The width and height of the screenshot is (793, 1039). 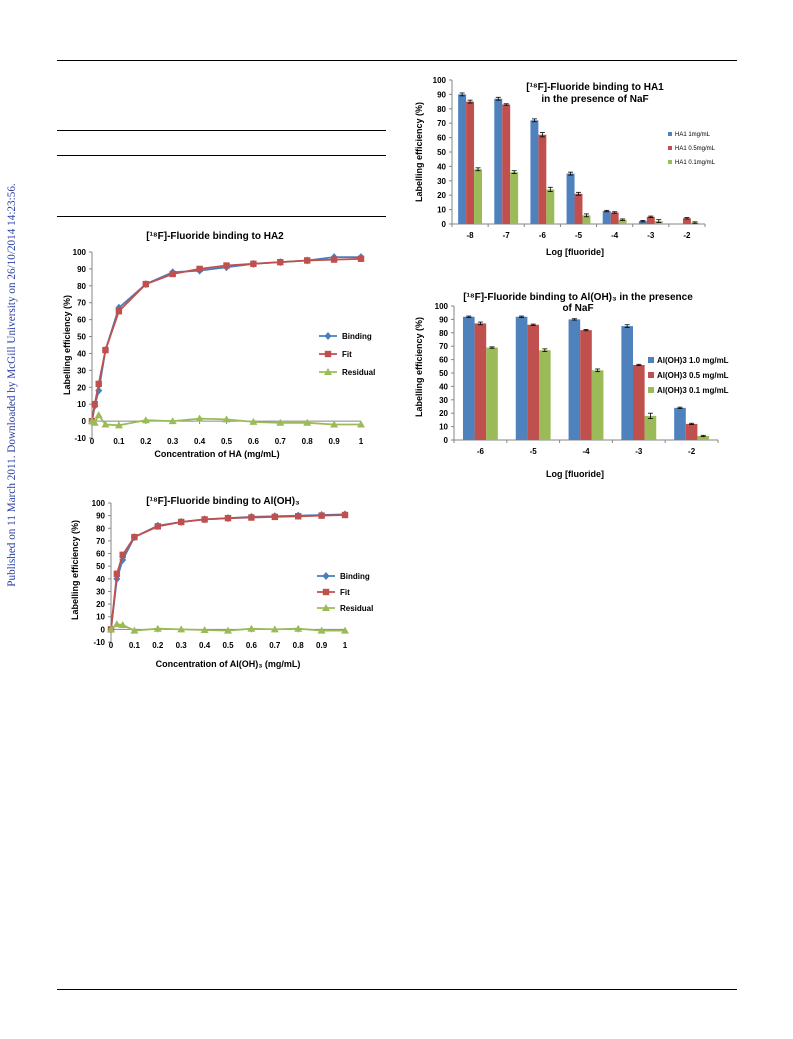 What do you see at coordinates (223, 501) in the screenshot?
I see `chart-title: [¹⁸F]-Fluoride binding to Al(OH)₃` at bounding box center [223, 501].